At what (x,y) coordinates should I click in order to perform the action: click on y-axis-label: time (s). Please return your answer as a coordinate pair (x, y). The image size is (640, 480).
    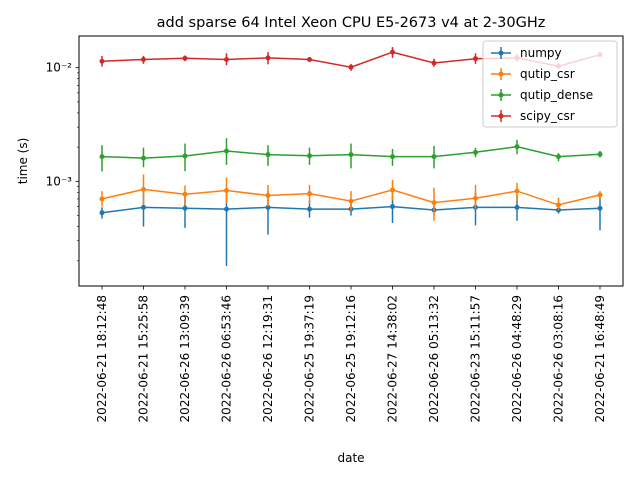
    Looking at the image, I should click on (23, 161).